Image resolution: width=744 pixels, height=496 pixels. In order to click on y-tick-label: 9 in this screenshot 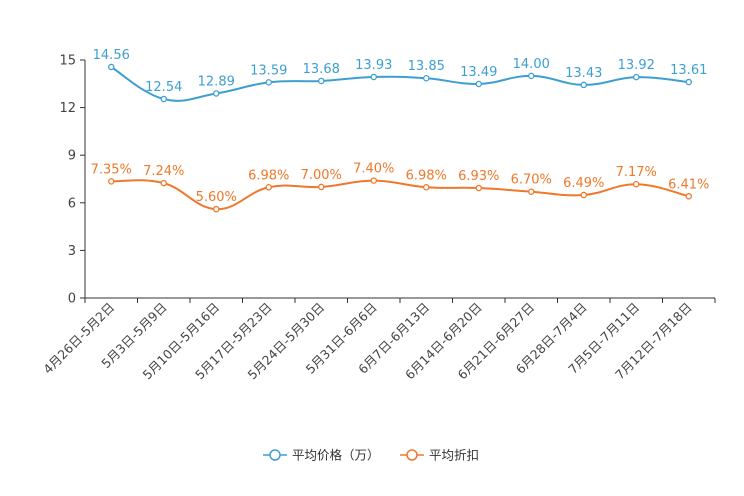, I will do `click(72, 156)`.